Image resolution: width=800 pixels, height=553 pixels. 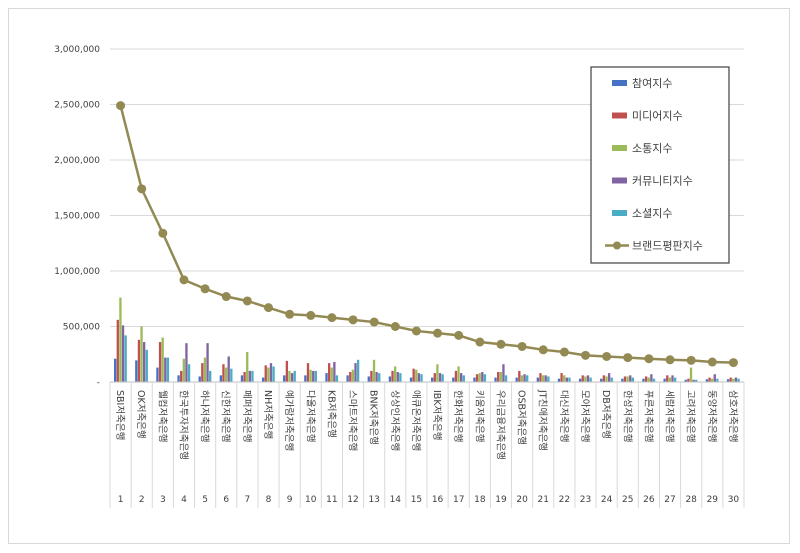 I want to click on x-category-label: 삼호저축은행, so click(x=733, y=416).